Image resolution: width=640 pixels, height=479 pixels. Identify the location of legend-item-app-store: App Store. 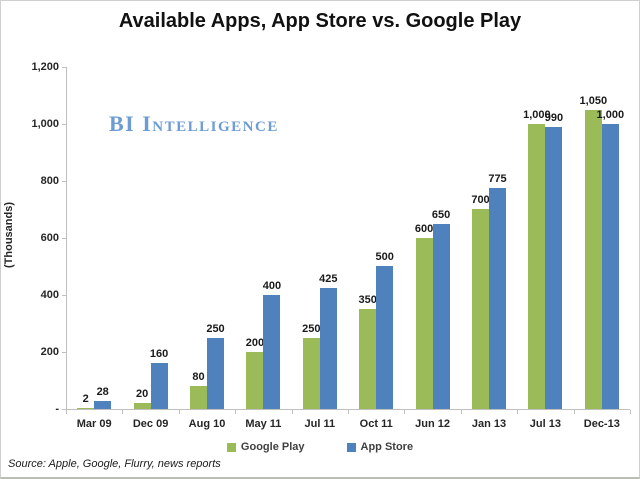
(380, 447).